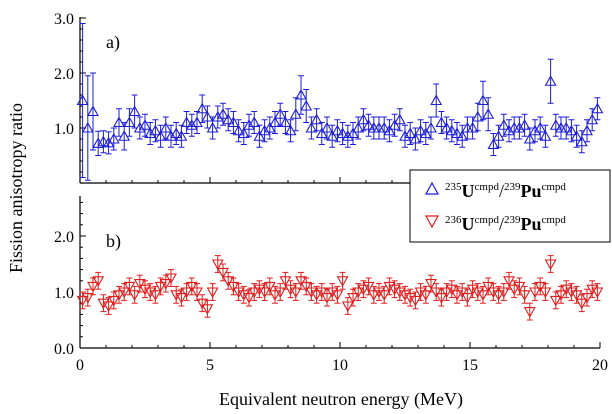 The height and width of the screenshot is (414, 612). What do you see at coordinates (487, 220) in the screenshot?
I see `legend-sup-cmpd: cmpd` at bounding box center [487, 220].